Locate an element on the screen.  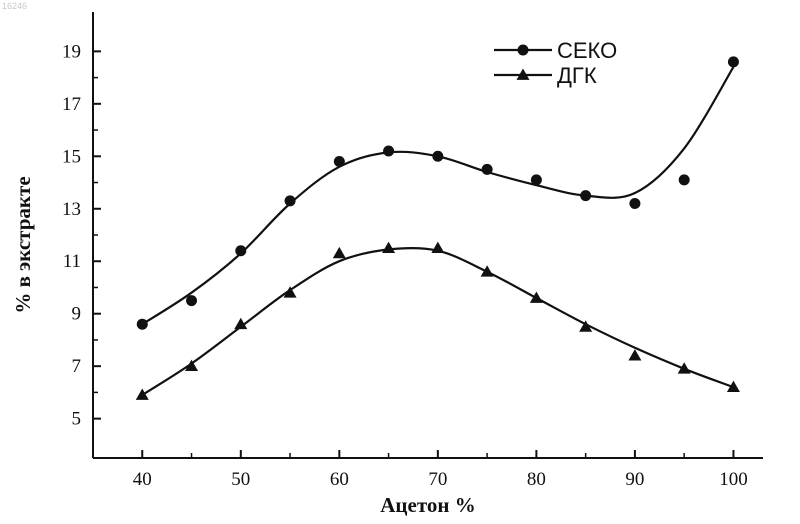
y-tick-label: 17 is located at coordinates (71, 104).